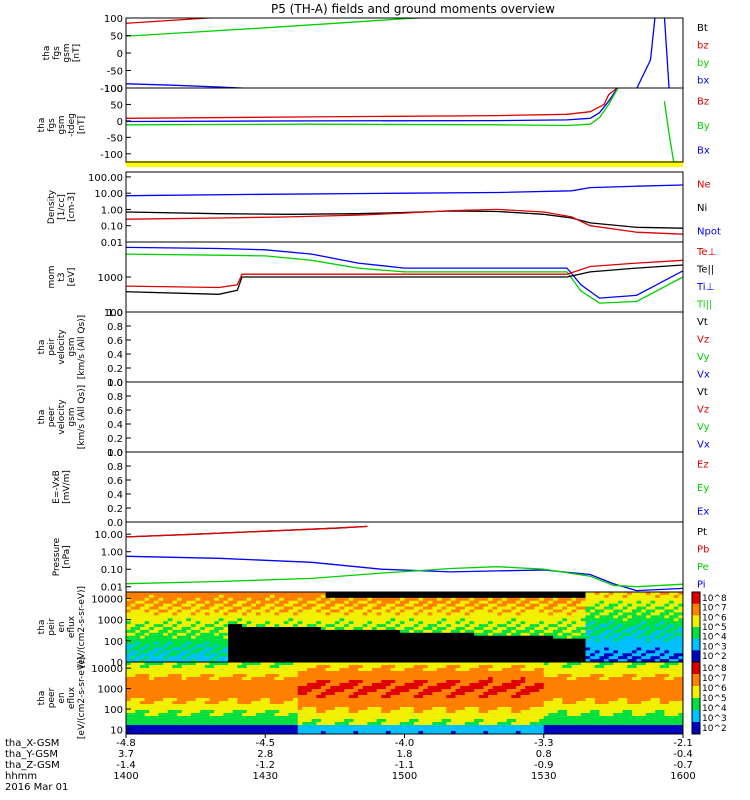  Describe the element at coordinates (115, 355) in the screenshot. I see `y-tick-label: 0.4` at that location.